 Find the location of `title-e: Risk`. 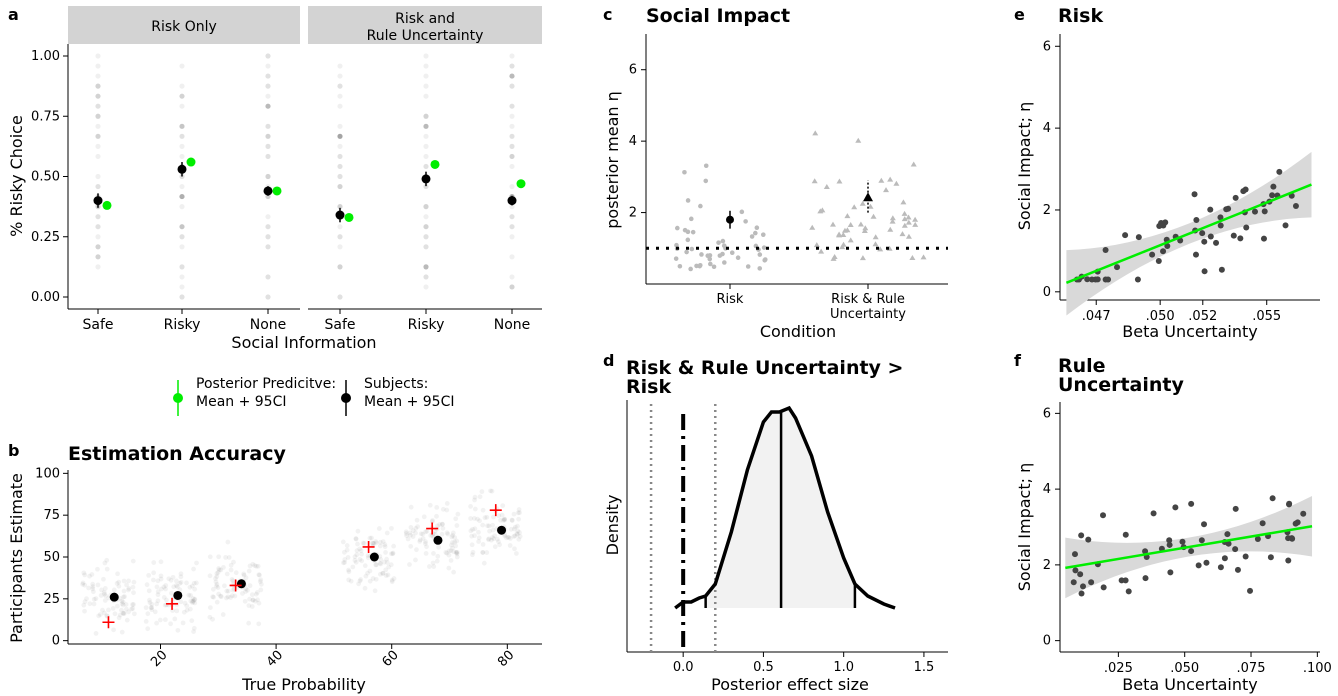

title-e: Risk is located at coordinates (1080, 16).